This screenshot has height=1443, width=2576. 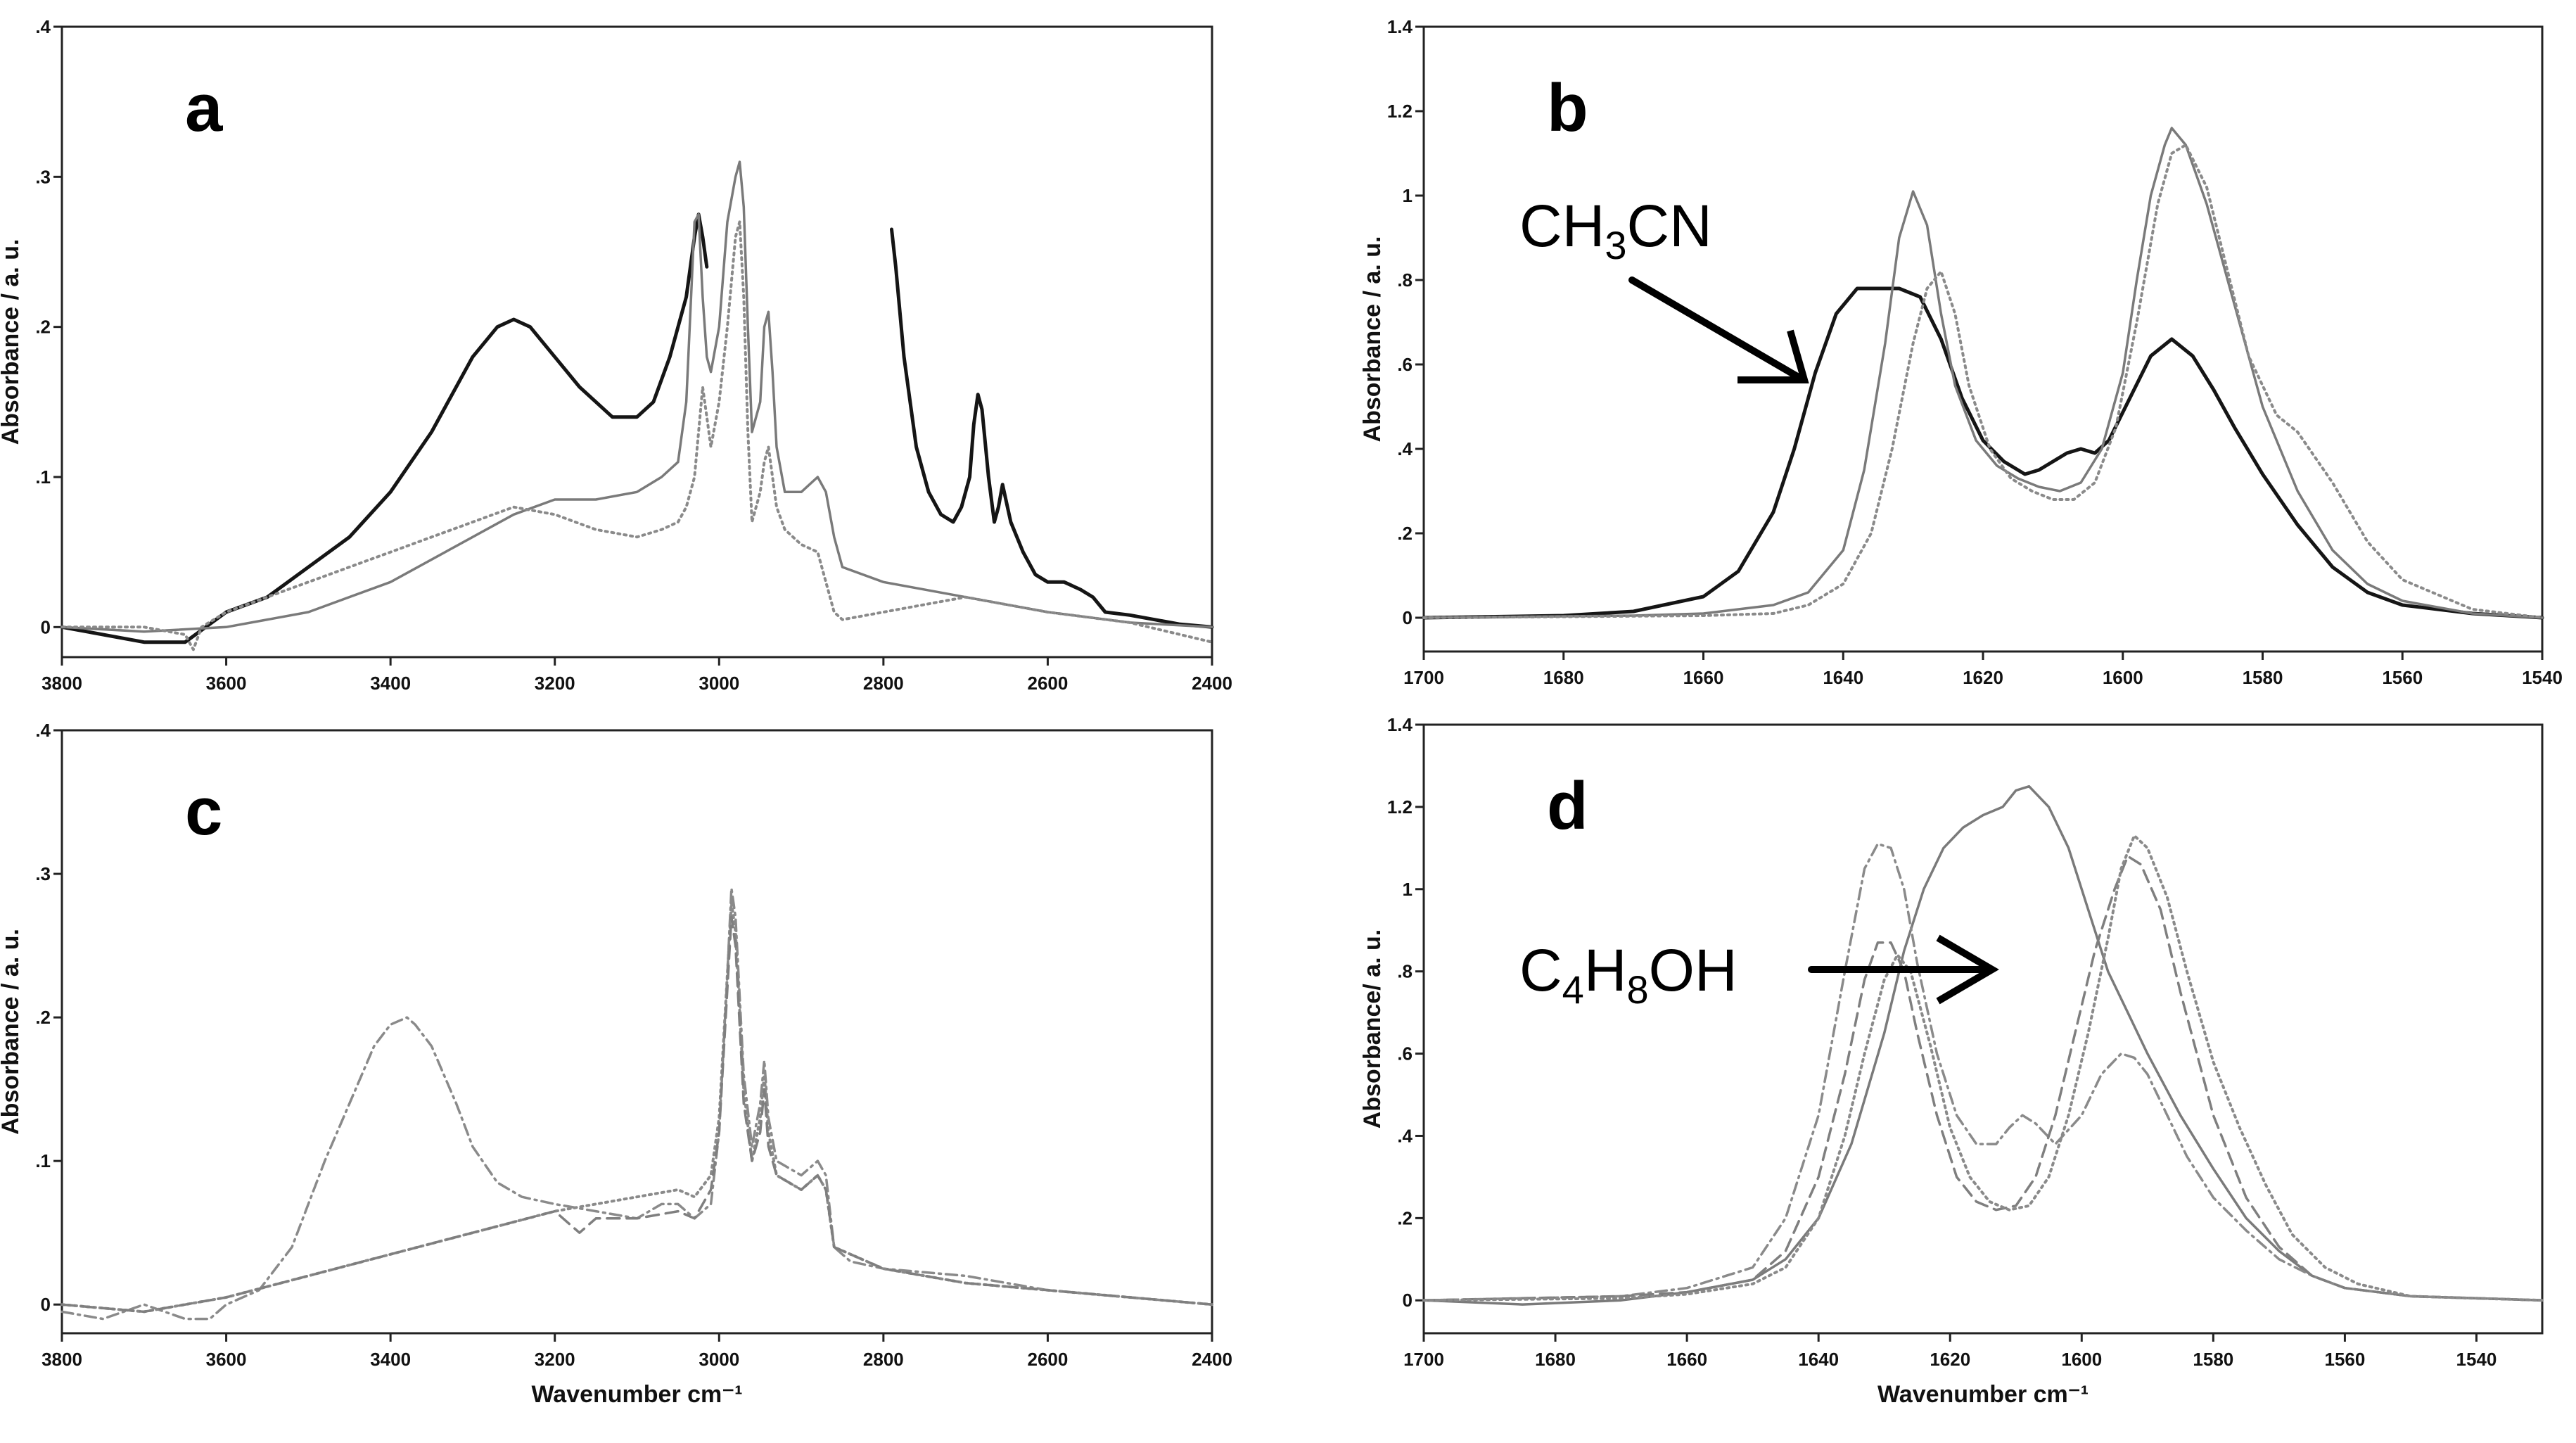 What do you see at coordinates (1567, 108) in the screenshot?
I see `panel-label-b: b` at bounding box center [1567, 108].